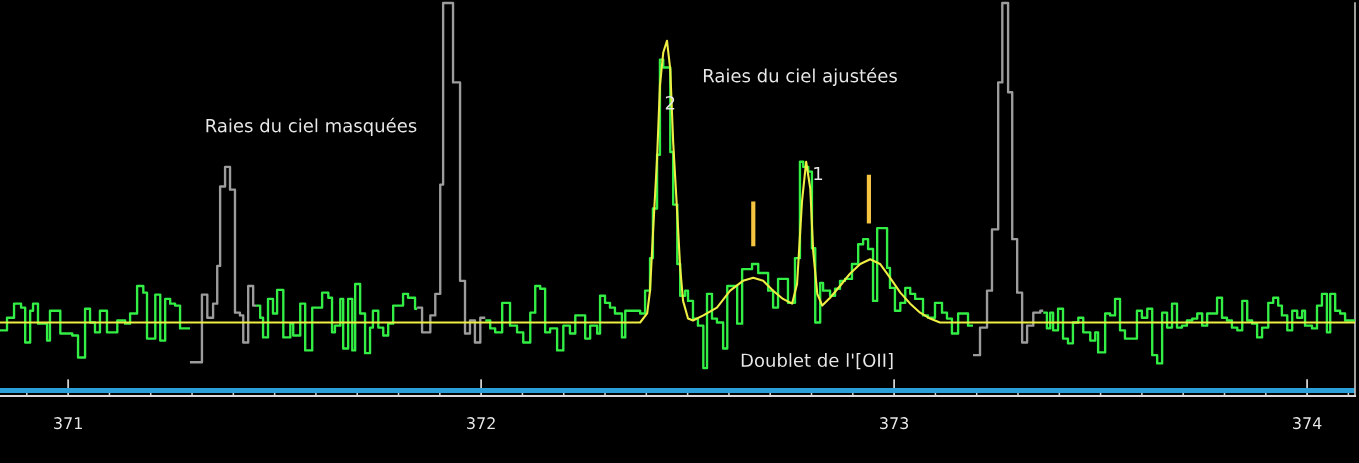 The height and width of the screenshot is (463, 1359). I want to click on x-tick-label: 374, so click(1307, 423).